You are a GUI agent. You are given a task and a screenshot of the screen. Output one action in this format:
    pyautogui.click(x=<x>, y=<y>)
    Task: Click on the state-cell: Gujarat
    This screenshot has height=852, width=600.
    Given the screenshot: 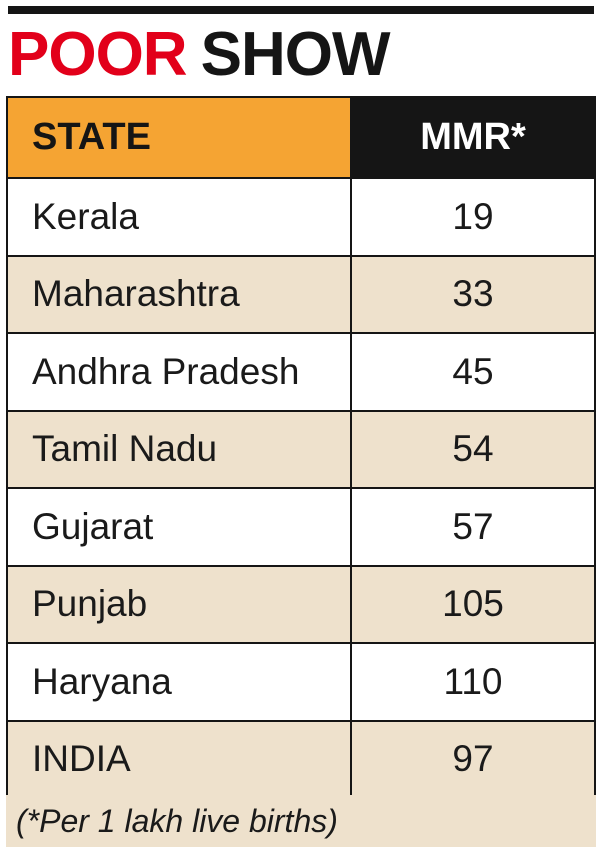 What is the action you would take?
    pyautogui.click(x=180, y=527)
    